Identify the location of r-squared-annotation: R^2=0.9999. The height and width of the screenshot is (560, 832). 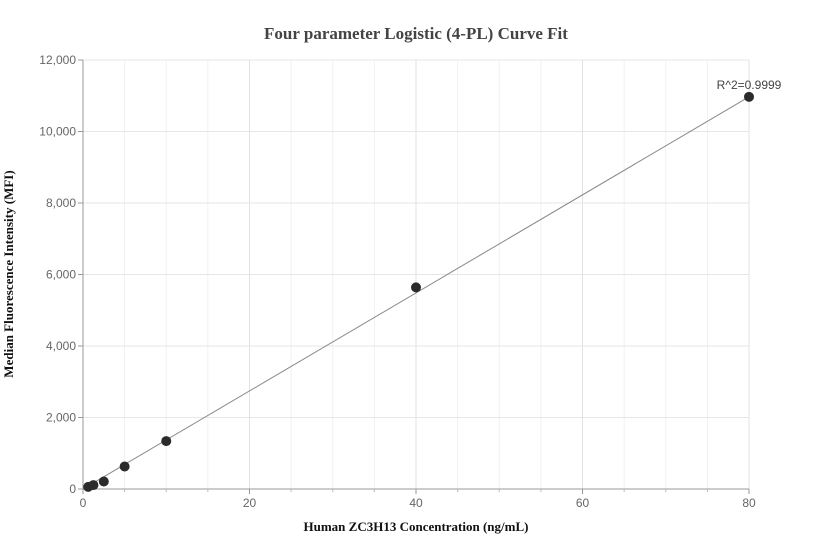
(749, 85).